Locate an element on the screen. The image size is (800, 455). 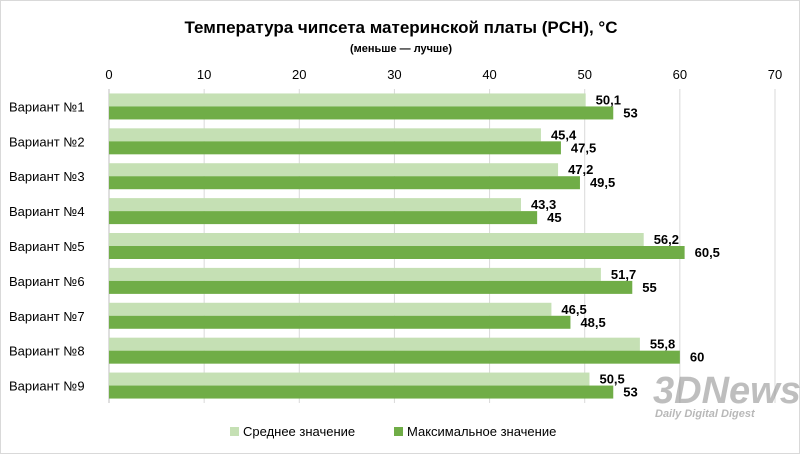
data-label-maximum: 55 is located at coordinates (649, 287).